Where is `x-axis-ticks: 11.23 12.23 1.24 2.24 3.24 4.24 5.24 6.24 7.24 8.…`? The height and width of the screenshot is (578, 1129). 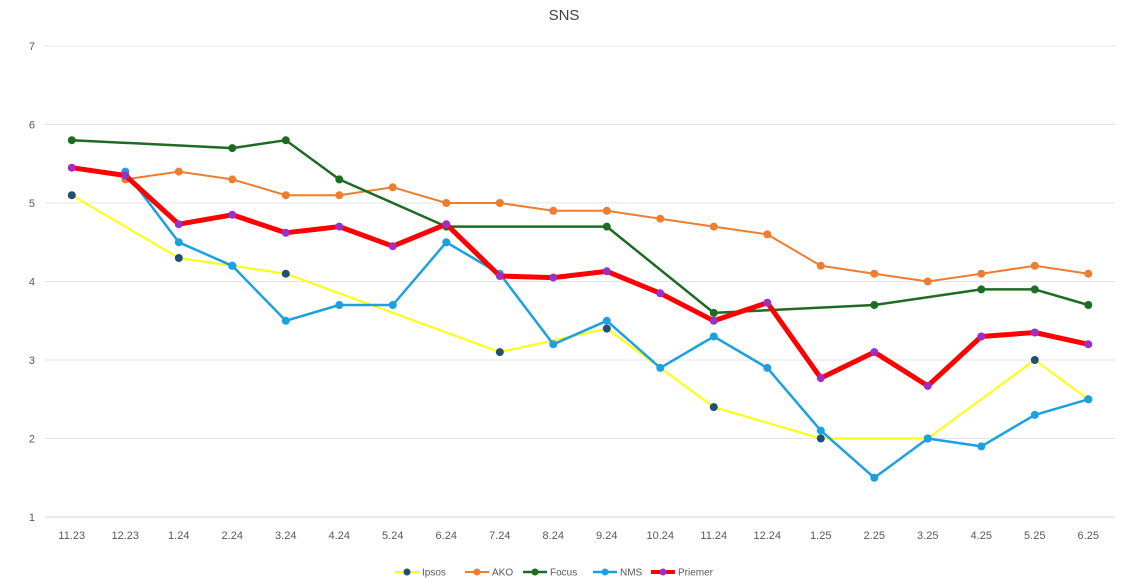
x-axis-ticks: 11.23 12.23 1.24 2.24 3.24 4.24 5.24 6.24 7.24 8.… is located at coordinates (578, 536).